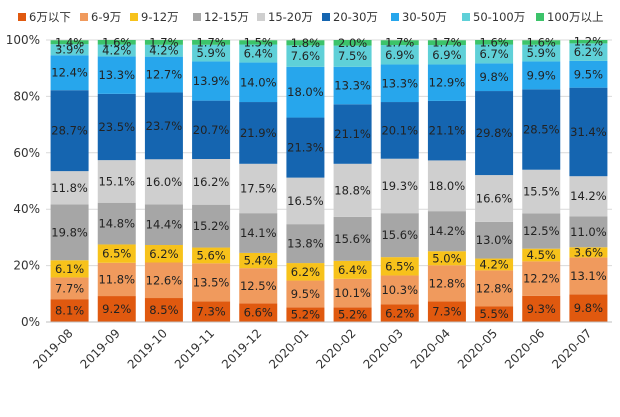  I want to click on data-label: 19.8%, so click(69, 232).